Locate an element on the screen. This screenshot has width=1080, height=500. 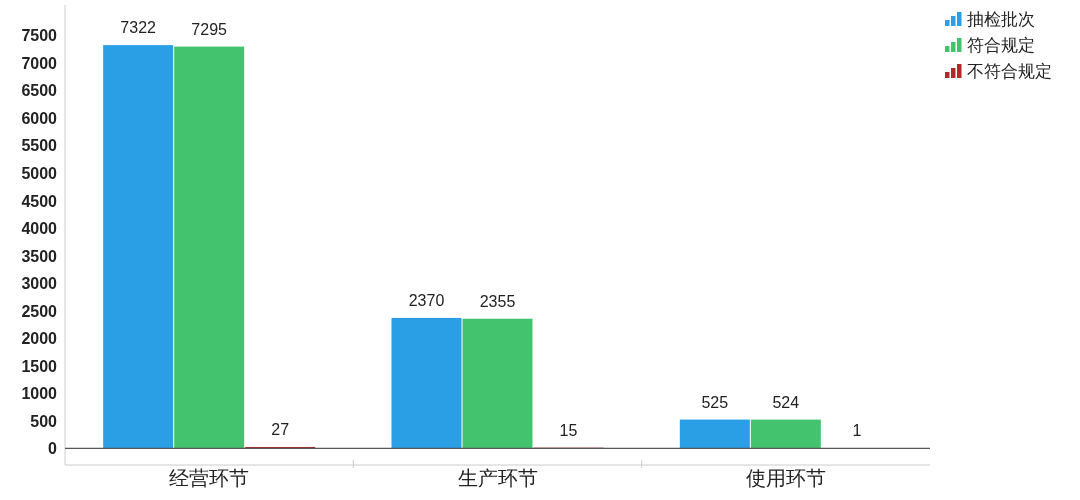
y-tick-label: 7500 is located at coordinates (39, 36).